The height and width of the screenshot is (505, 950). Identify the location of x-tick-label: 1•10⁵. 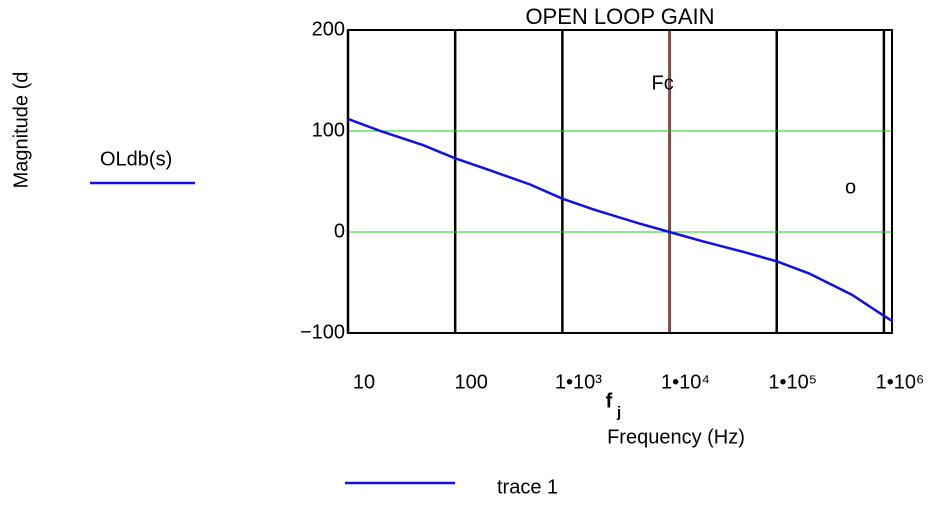
(792, 382).